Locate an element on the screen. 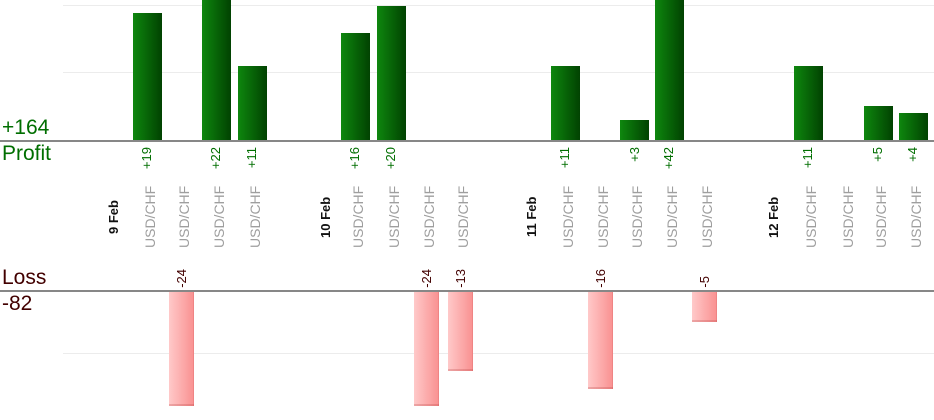  profit-value-label: +4 is located at coordinates (912, 154).